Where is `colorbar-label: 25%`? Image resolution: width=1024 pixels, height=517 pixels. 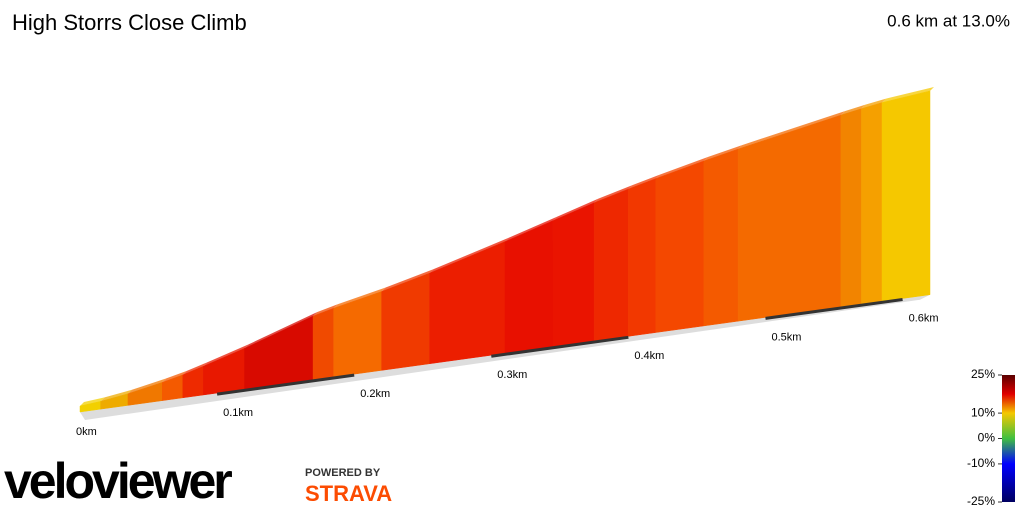 colorbar-label: 25% is located at coordinates (983, 374).